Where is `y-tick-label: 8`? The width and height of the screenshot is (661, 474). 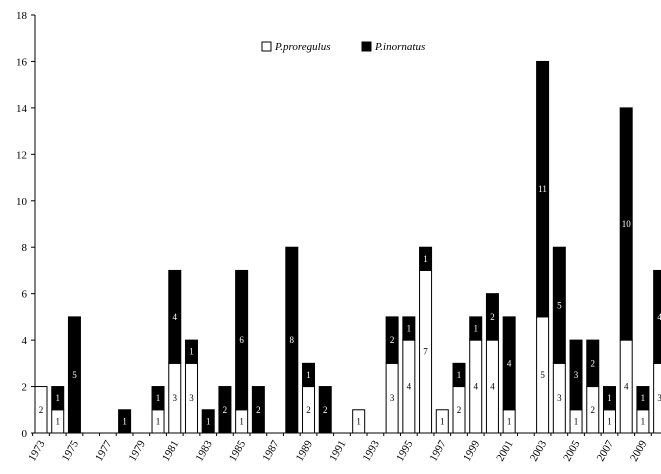 y-tick-label: 8 is located at coordinates (25, 248).